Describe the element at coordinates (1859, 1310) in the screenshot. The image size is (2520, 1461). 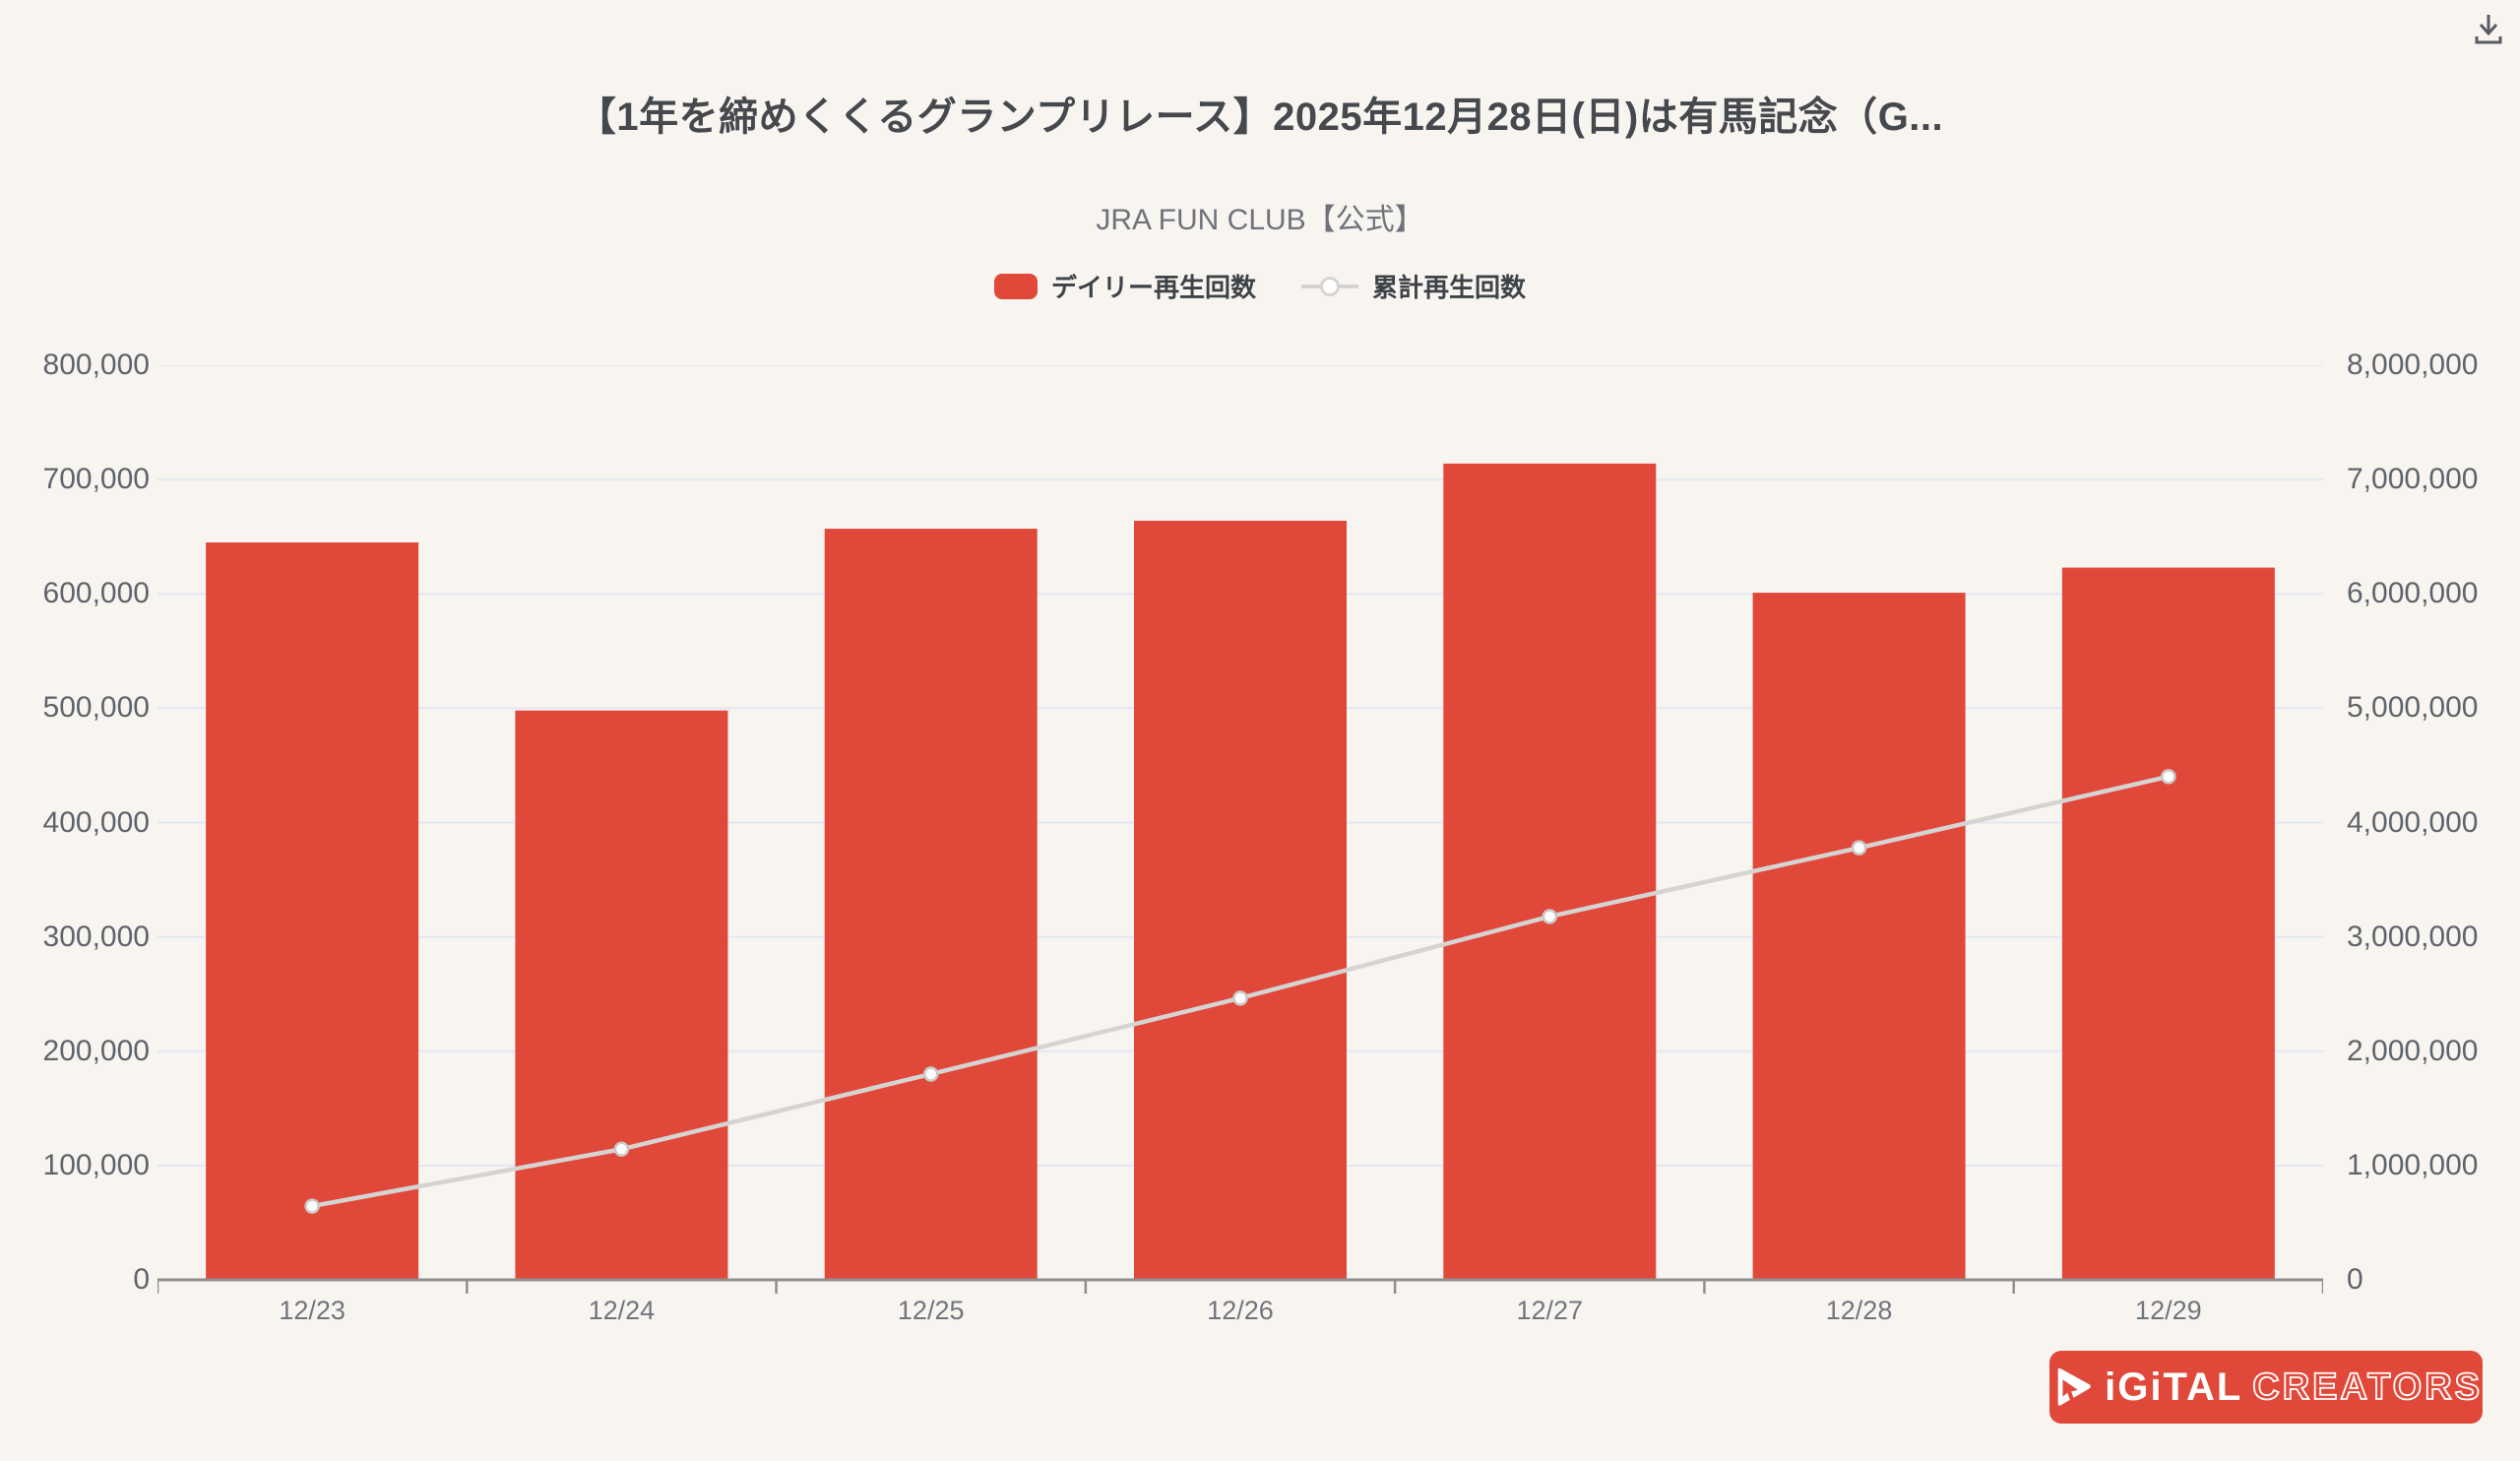
I see `x-tick-12/28: 12/28` at that location.